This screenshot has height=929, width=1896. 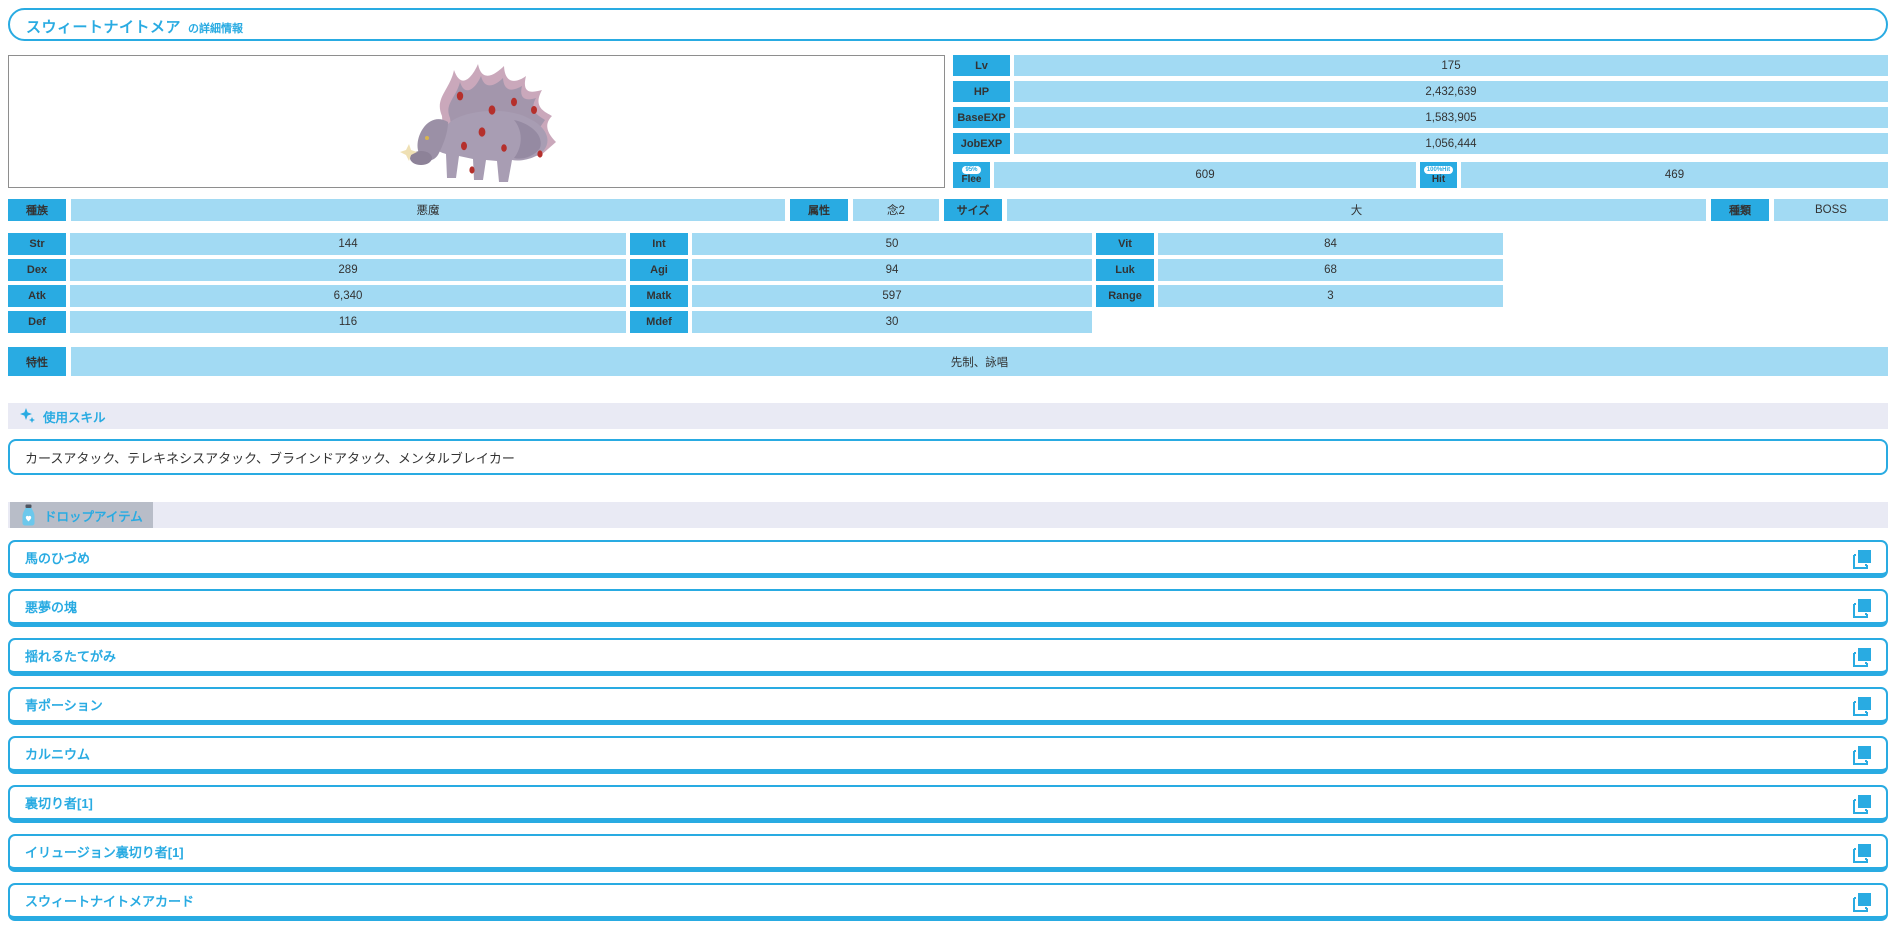 What do you see at coordinates (428, 210) in the screenshot?
I see `race-value: 悪魔` at bounding box center [428, 210].